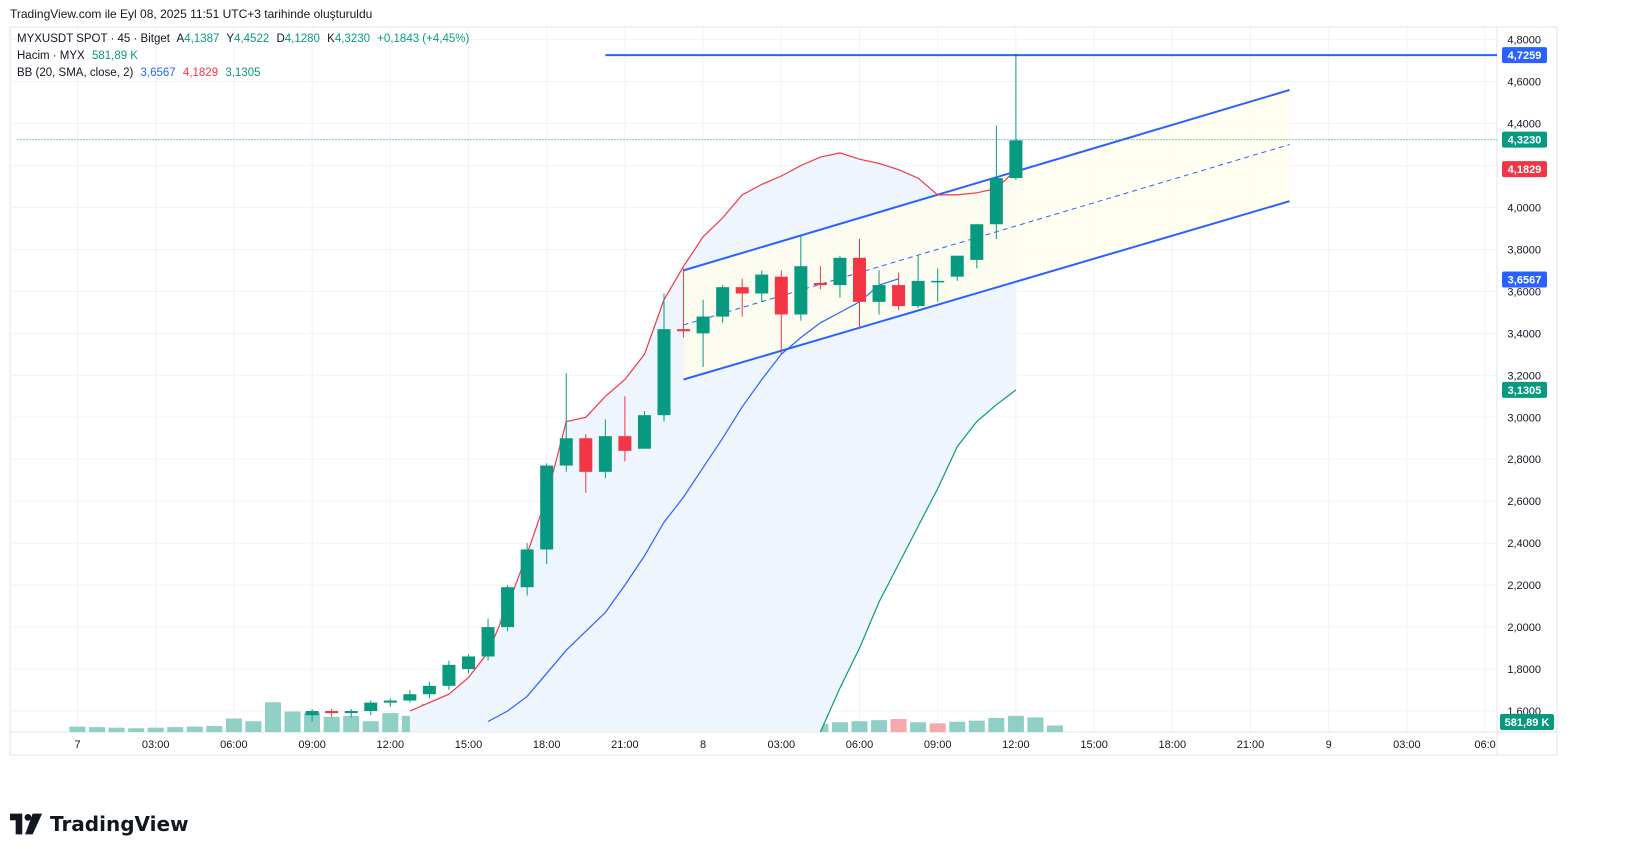 The image size is (1642, 853). Describe the element at coordinates (243, 73) in the screenshot. I see `legend-bb-lower: 3,1305` at that location.